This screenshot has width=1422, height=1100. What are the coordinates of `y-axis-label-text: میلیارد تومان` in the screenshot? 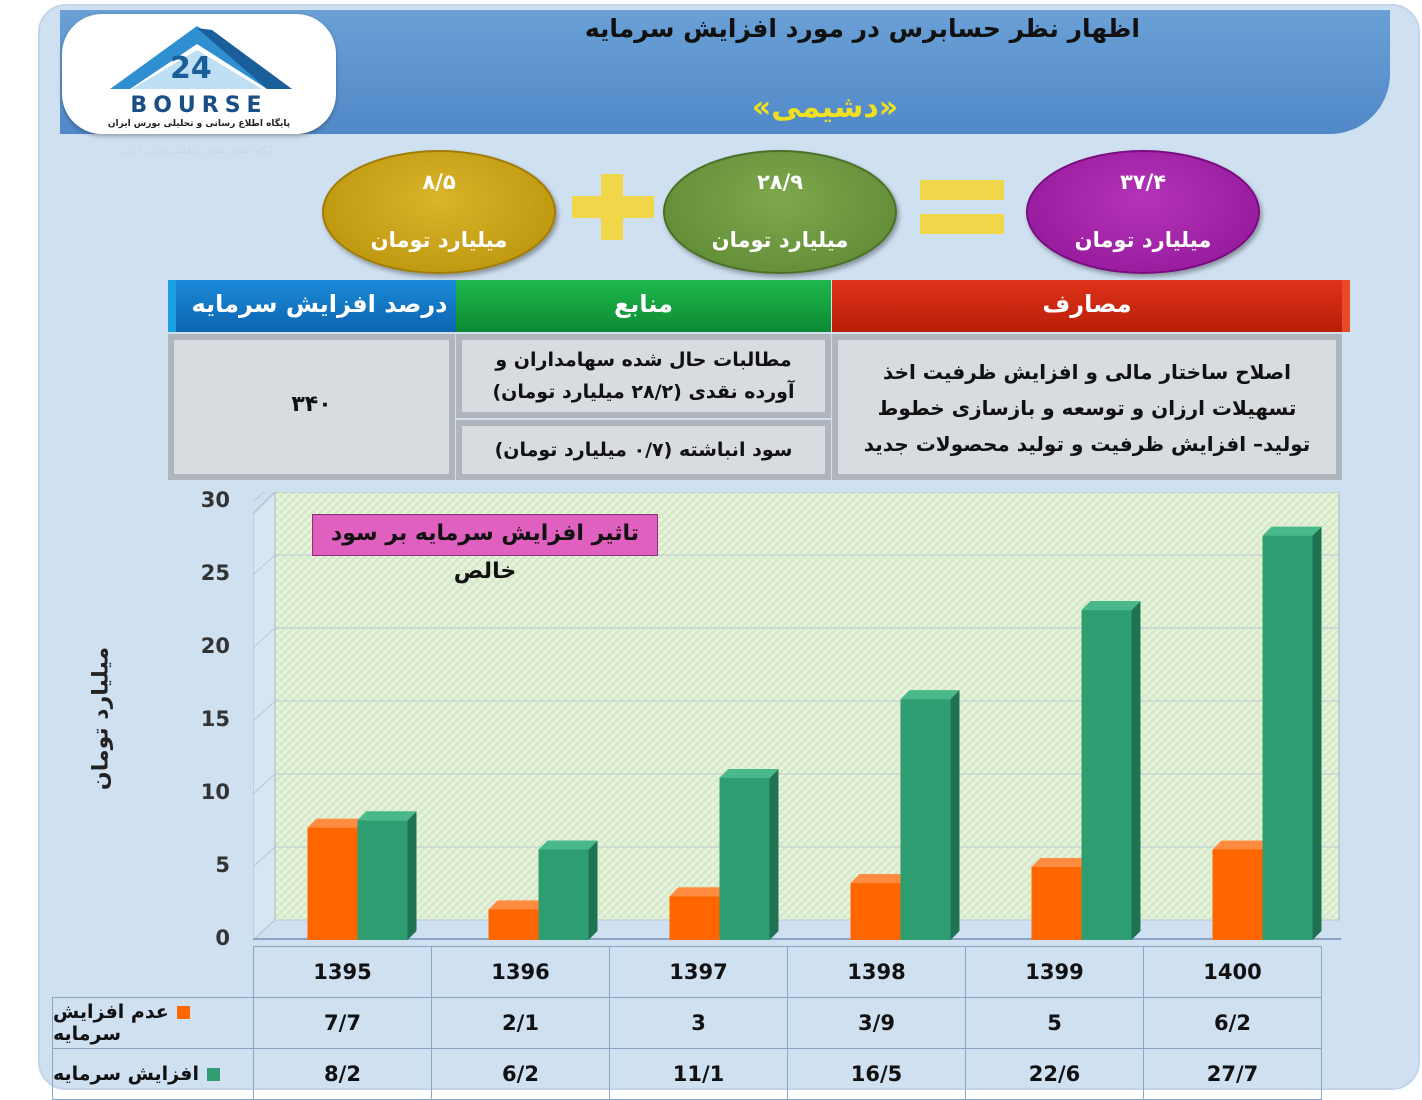 It's located at (101, 718).